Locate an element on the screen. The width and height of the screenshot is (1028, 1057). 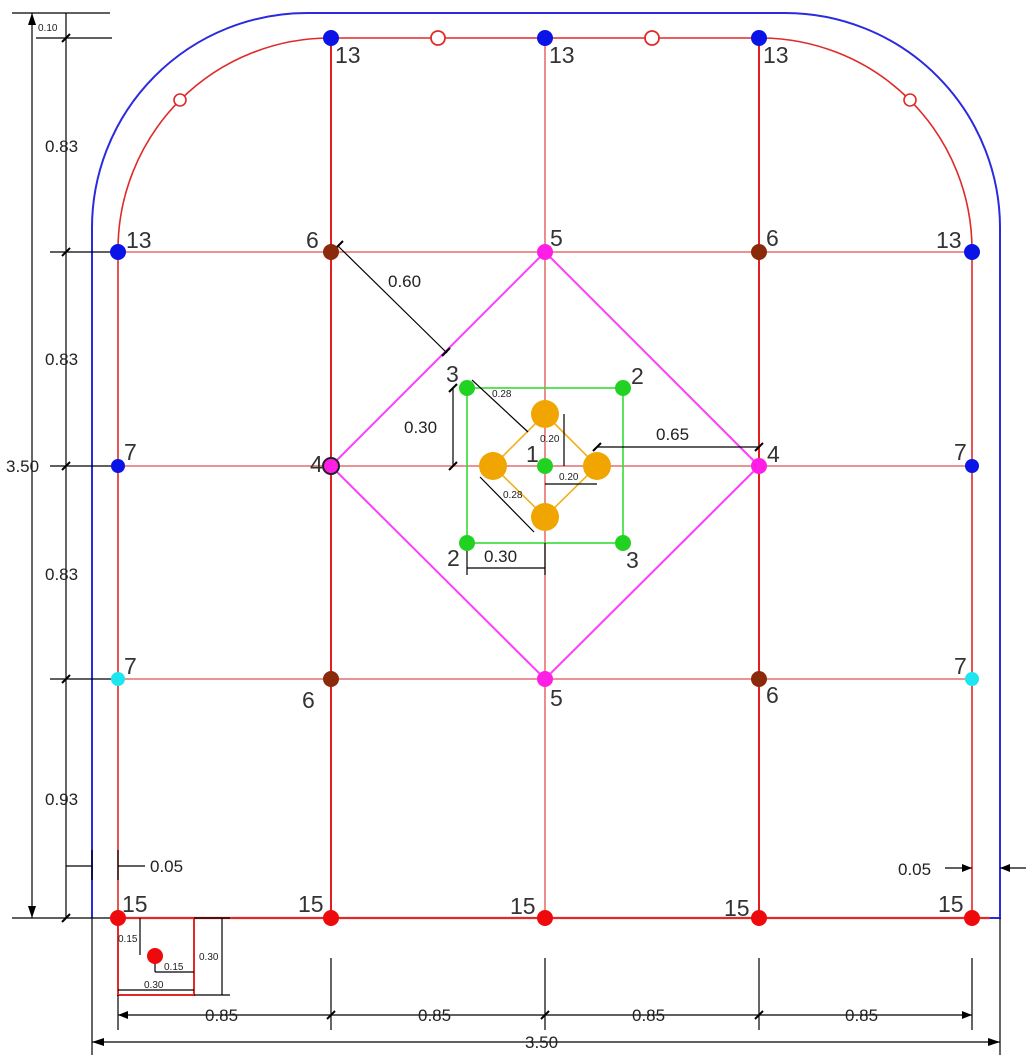
label-top-right: 13 is located at coordinates (776, 55).